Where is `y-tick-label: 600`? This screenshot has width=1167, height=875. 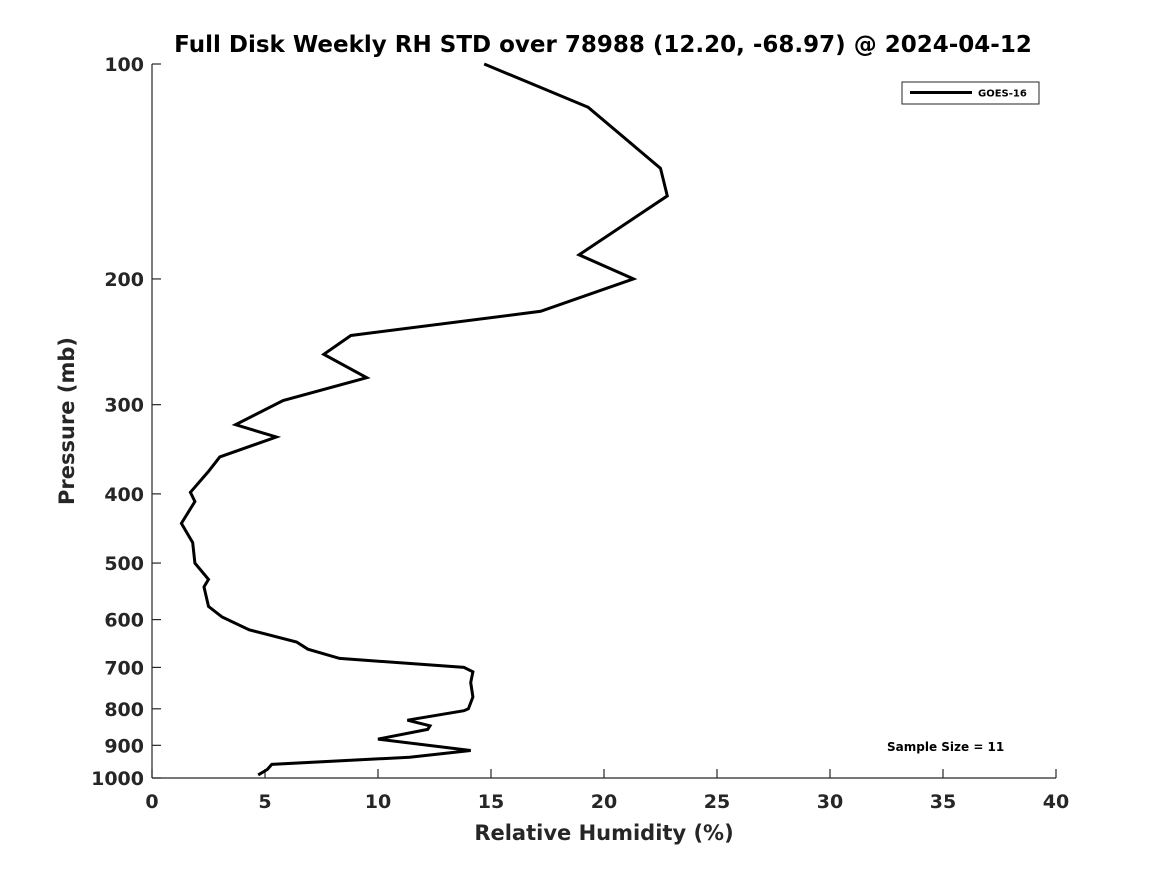 y-tick-label: 600 is located at coordinates (124, 621).